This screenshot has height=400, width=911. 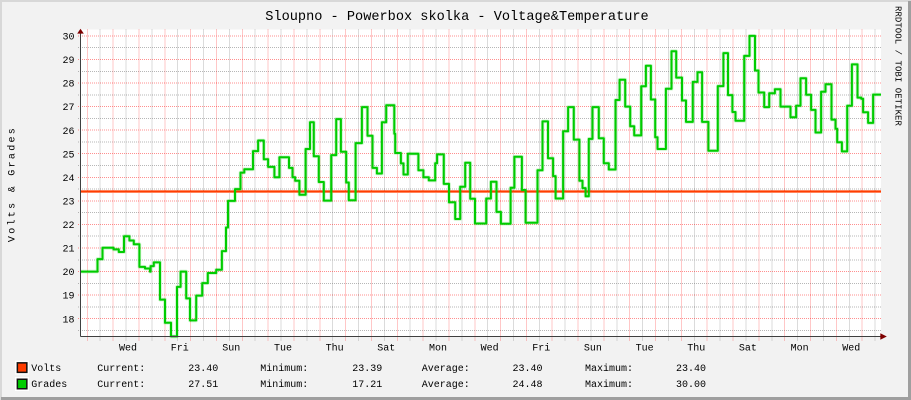 What do you see at coordinates (528, 385) in the screenshot?
I see `svg-text: 24.48` at bounding box center [528, 385].